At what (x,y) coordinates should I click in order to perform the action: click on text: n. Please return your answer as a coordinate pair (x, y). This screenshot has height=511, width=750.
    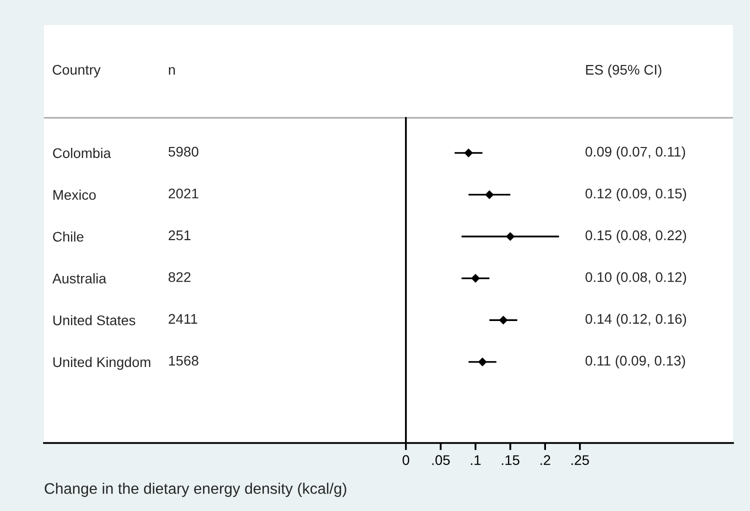
    Looking at the image, I should click on (171, 71).